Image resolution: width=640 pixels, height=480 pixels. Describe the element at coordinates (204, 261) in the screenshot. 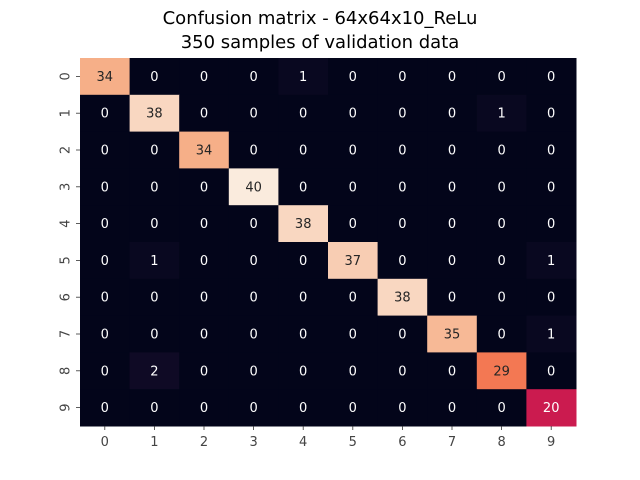

I see `cell-value-r5-c2: 0` at that location.